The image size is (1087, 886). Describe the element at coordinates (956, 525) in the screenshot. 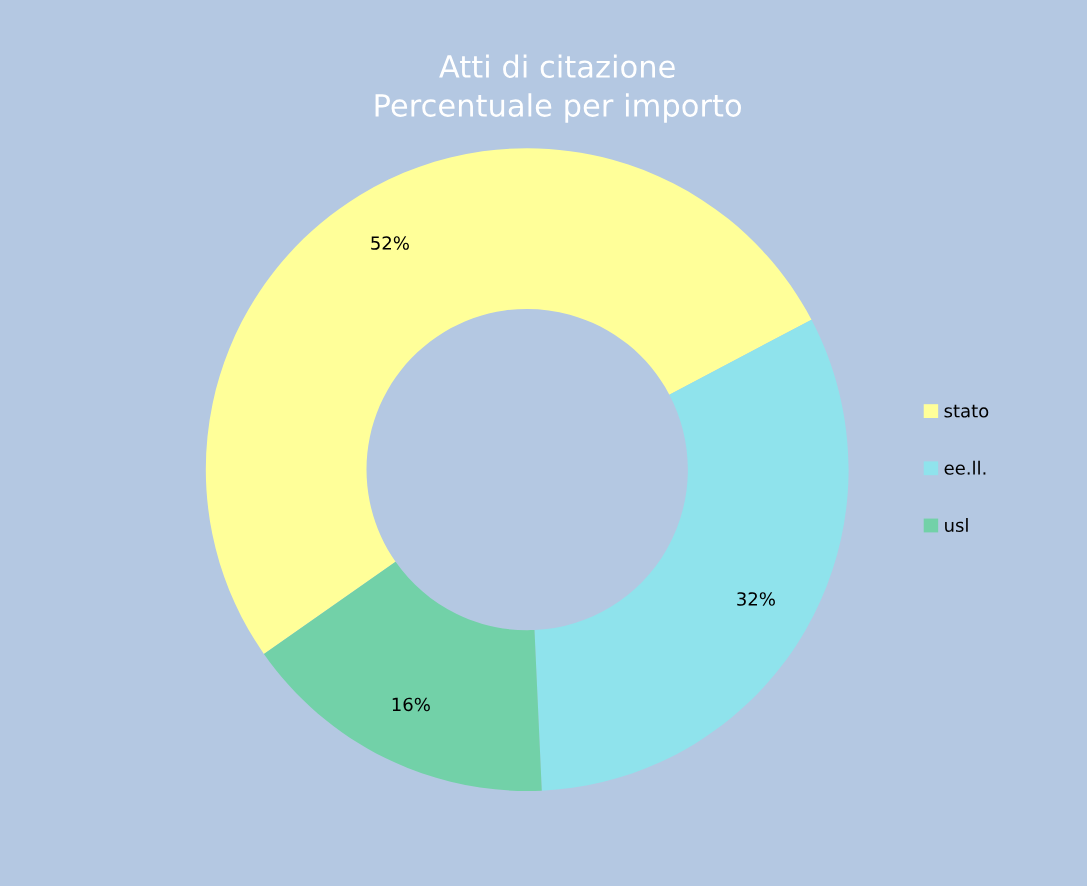

I see `legend-label: usl` at that location.